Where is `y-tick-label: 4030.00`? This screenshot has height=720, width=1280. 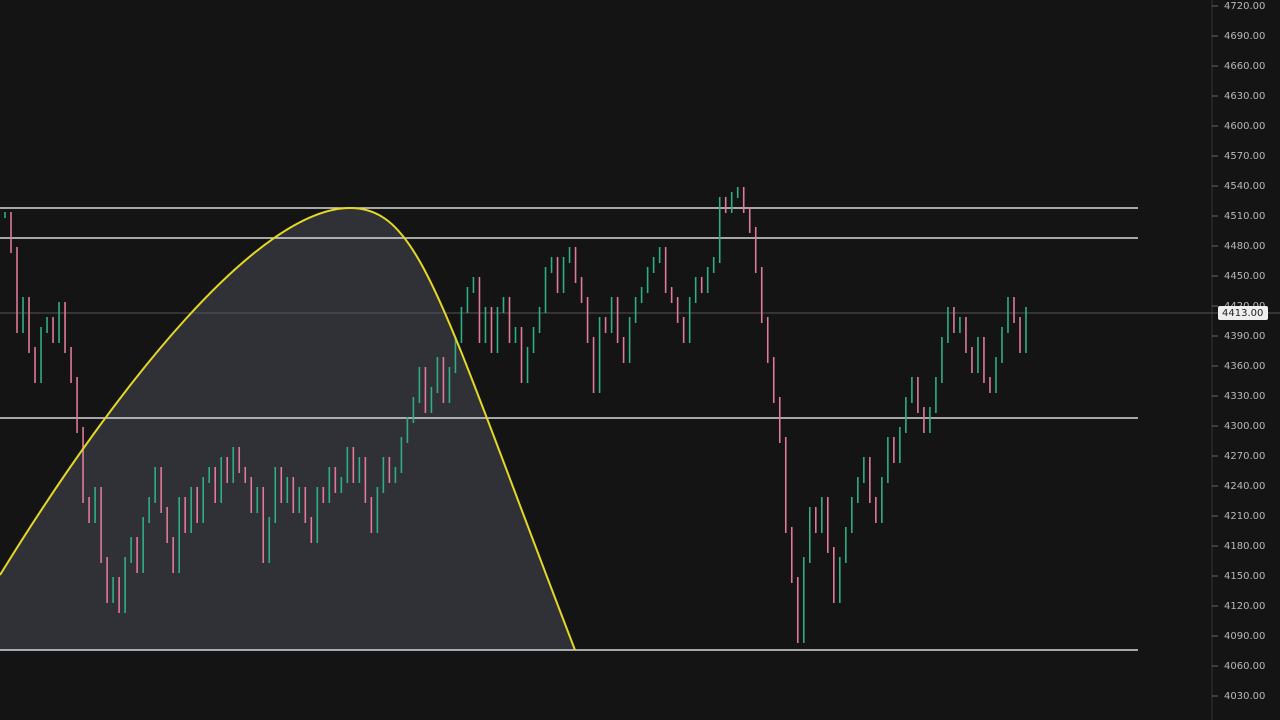 y-tick-label: 4030.00 is located at coordinates (1244, 696).